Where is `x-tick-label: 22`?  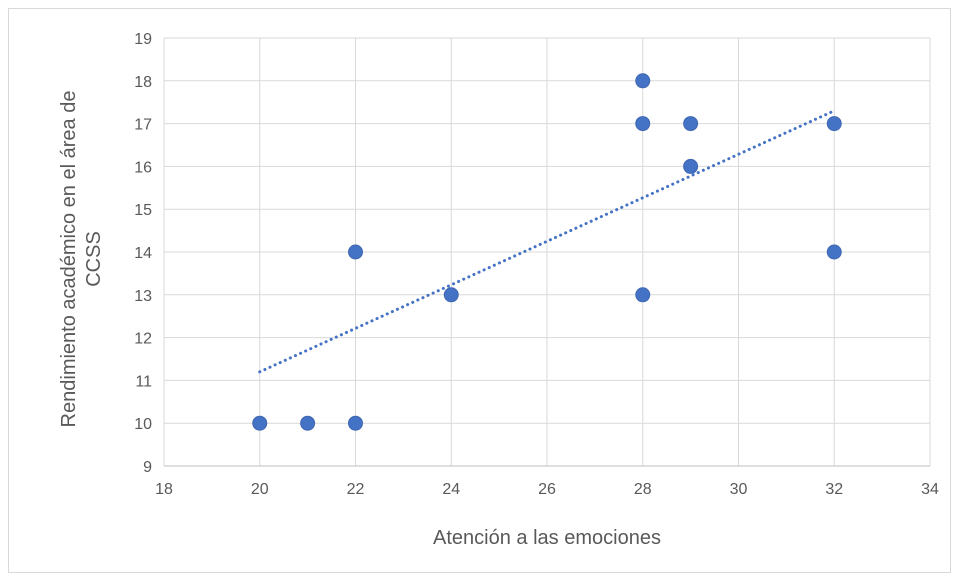 x-tick-label: 22 is located at coordinates (356, 489).